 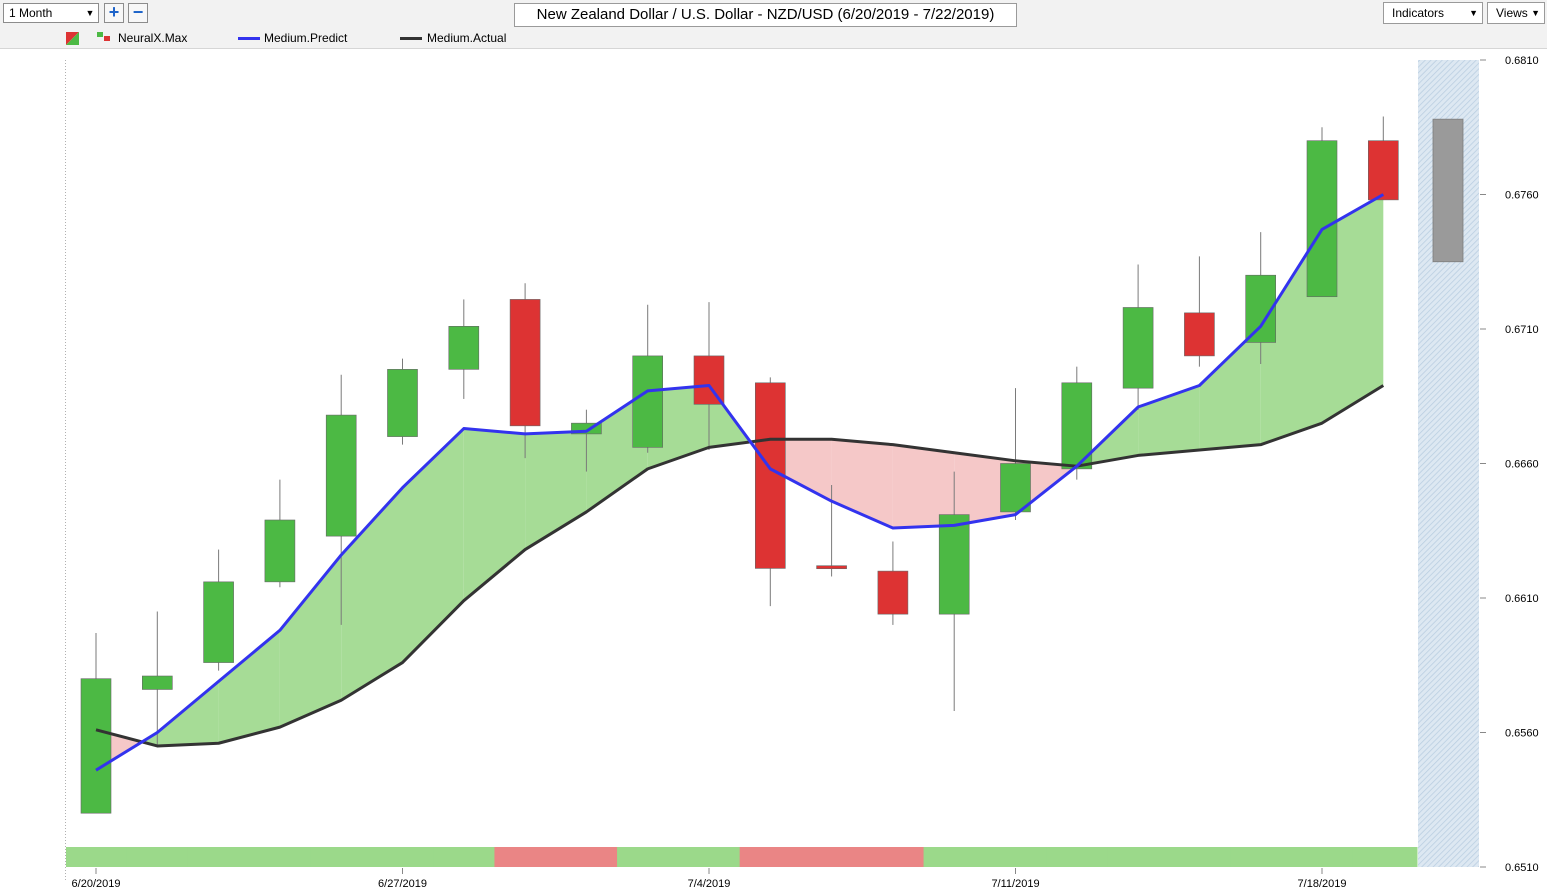 I want to click on x-tick-label: 6/20/2019, so click(x=96, y=884).